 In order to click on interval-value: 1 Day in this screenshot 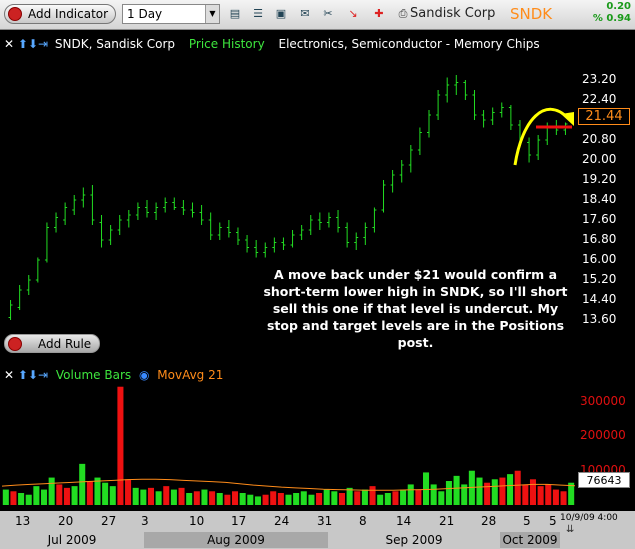, I will do `click(145, 14)`.